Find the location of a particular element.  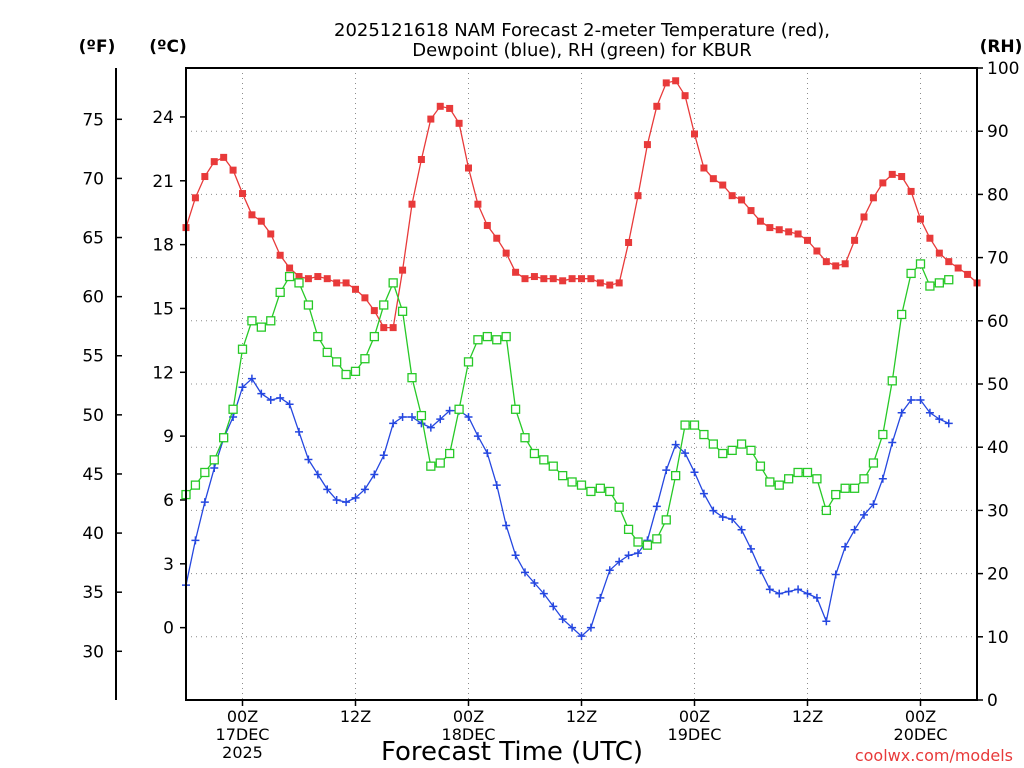

x-tick-label: 00Z is located at coordinates (468, 716).